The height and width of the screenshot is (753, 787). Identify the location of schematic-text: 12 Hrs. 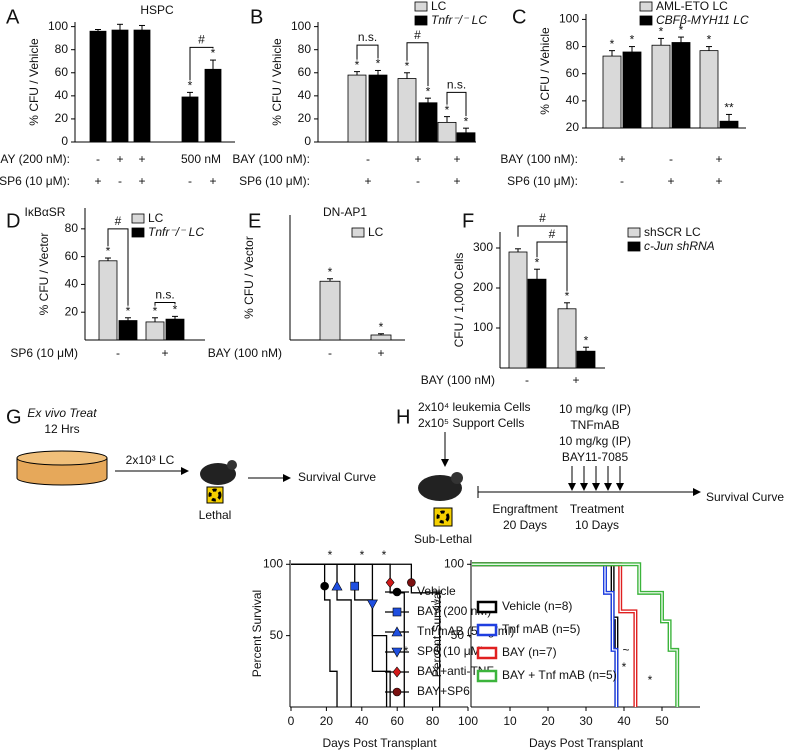
(61, 429).